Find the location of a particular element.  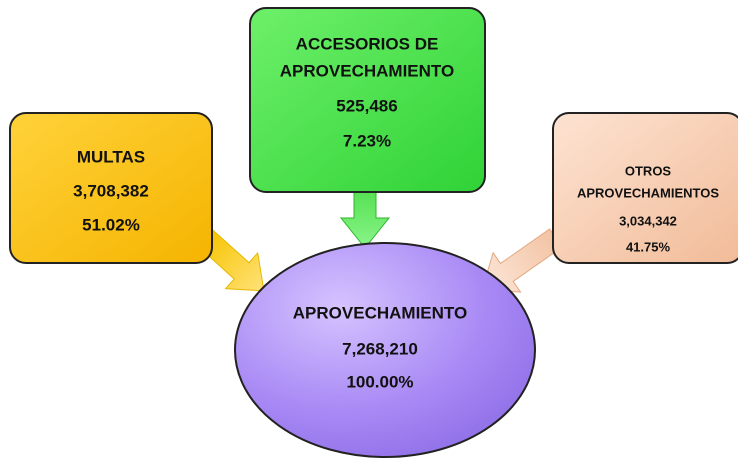

node-amount: 3,034,342 is located at coordinates (648, 220).